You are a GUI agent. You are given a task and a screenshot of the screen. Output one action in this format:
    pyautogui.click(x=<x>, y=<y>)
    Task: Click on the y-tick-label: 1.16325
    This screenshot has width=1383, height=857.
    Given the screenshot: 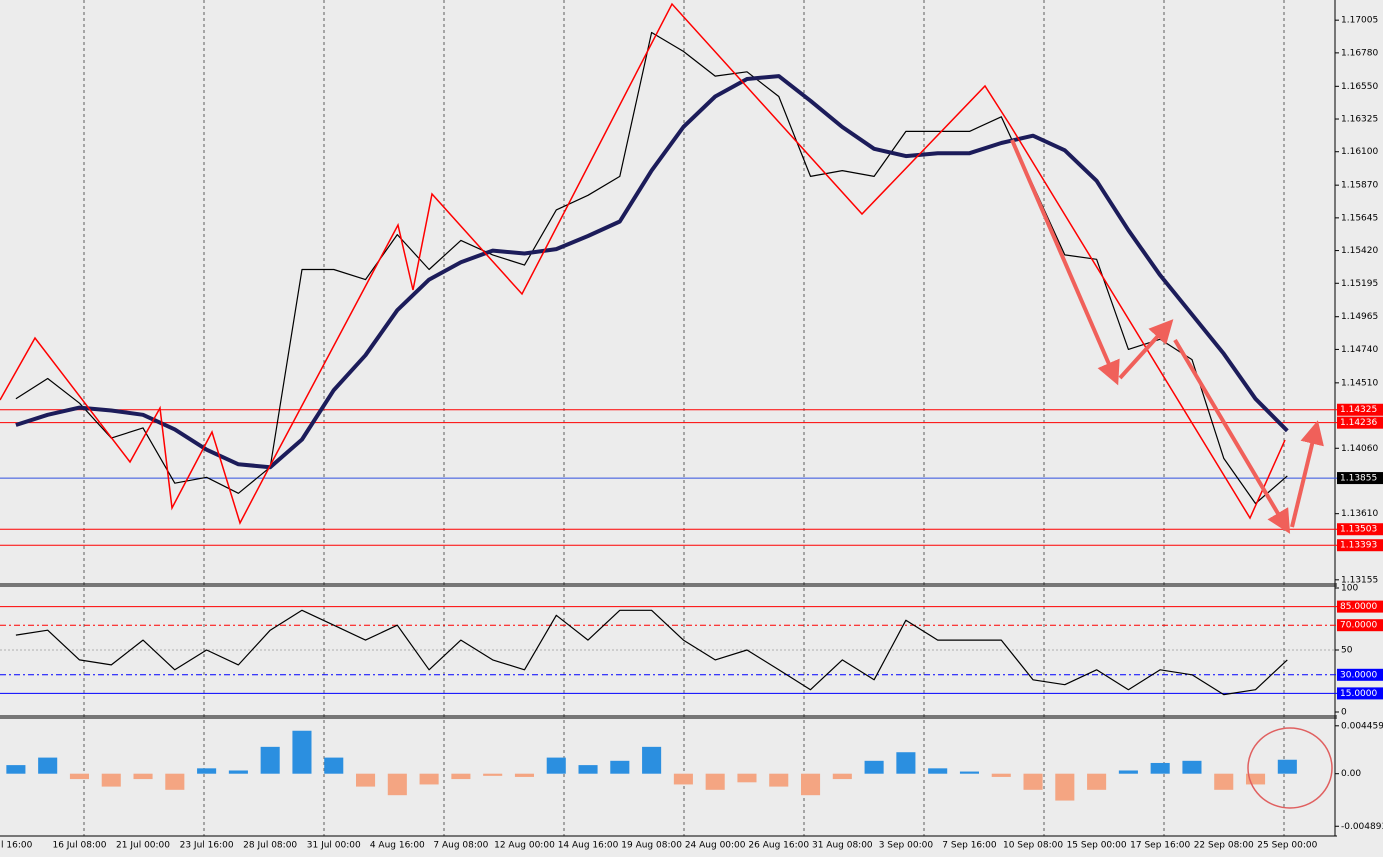 What is the action you would take?
    pyautogui.click(x=1359, y=120)
    